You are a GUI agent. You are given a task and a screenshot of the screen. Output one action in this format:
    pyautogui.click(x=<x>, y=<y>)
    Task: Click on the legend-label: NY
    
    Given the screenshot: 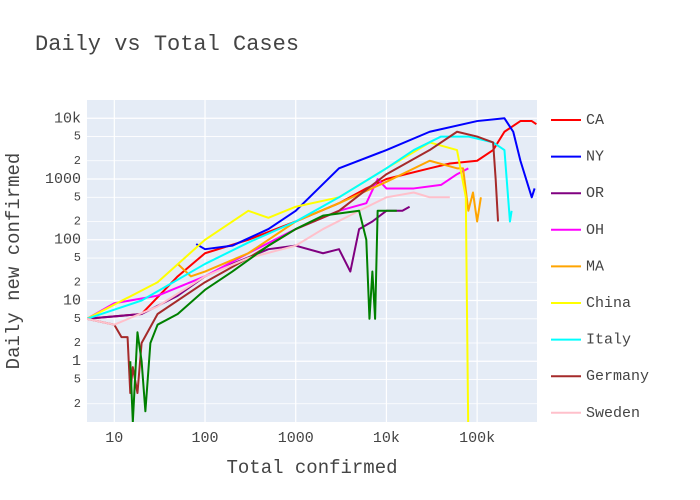 What is the action you would take?
    pyautogui.click(x=595, y=157)
    